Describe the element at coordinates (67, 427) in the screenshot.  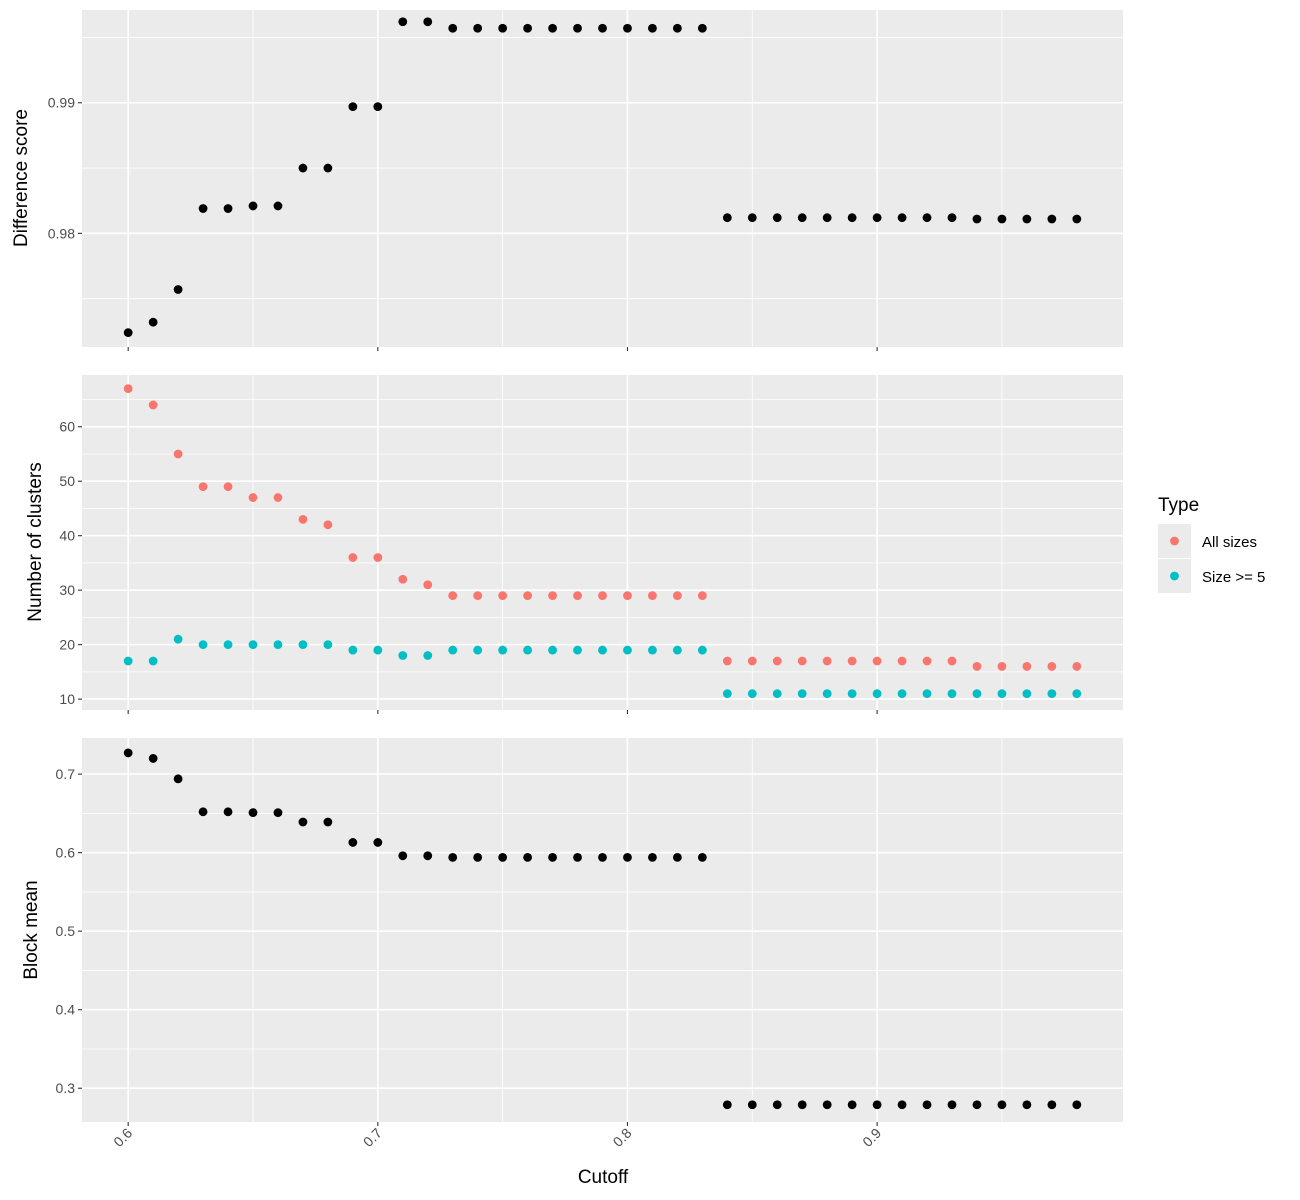
I see `y-tick-label: 60` at that location.